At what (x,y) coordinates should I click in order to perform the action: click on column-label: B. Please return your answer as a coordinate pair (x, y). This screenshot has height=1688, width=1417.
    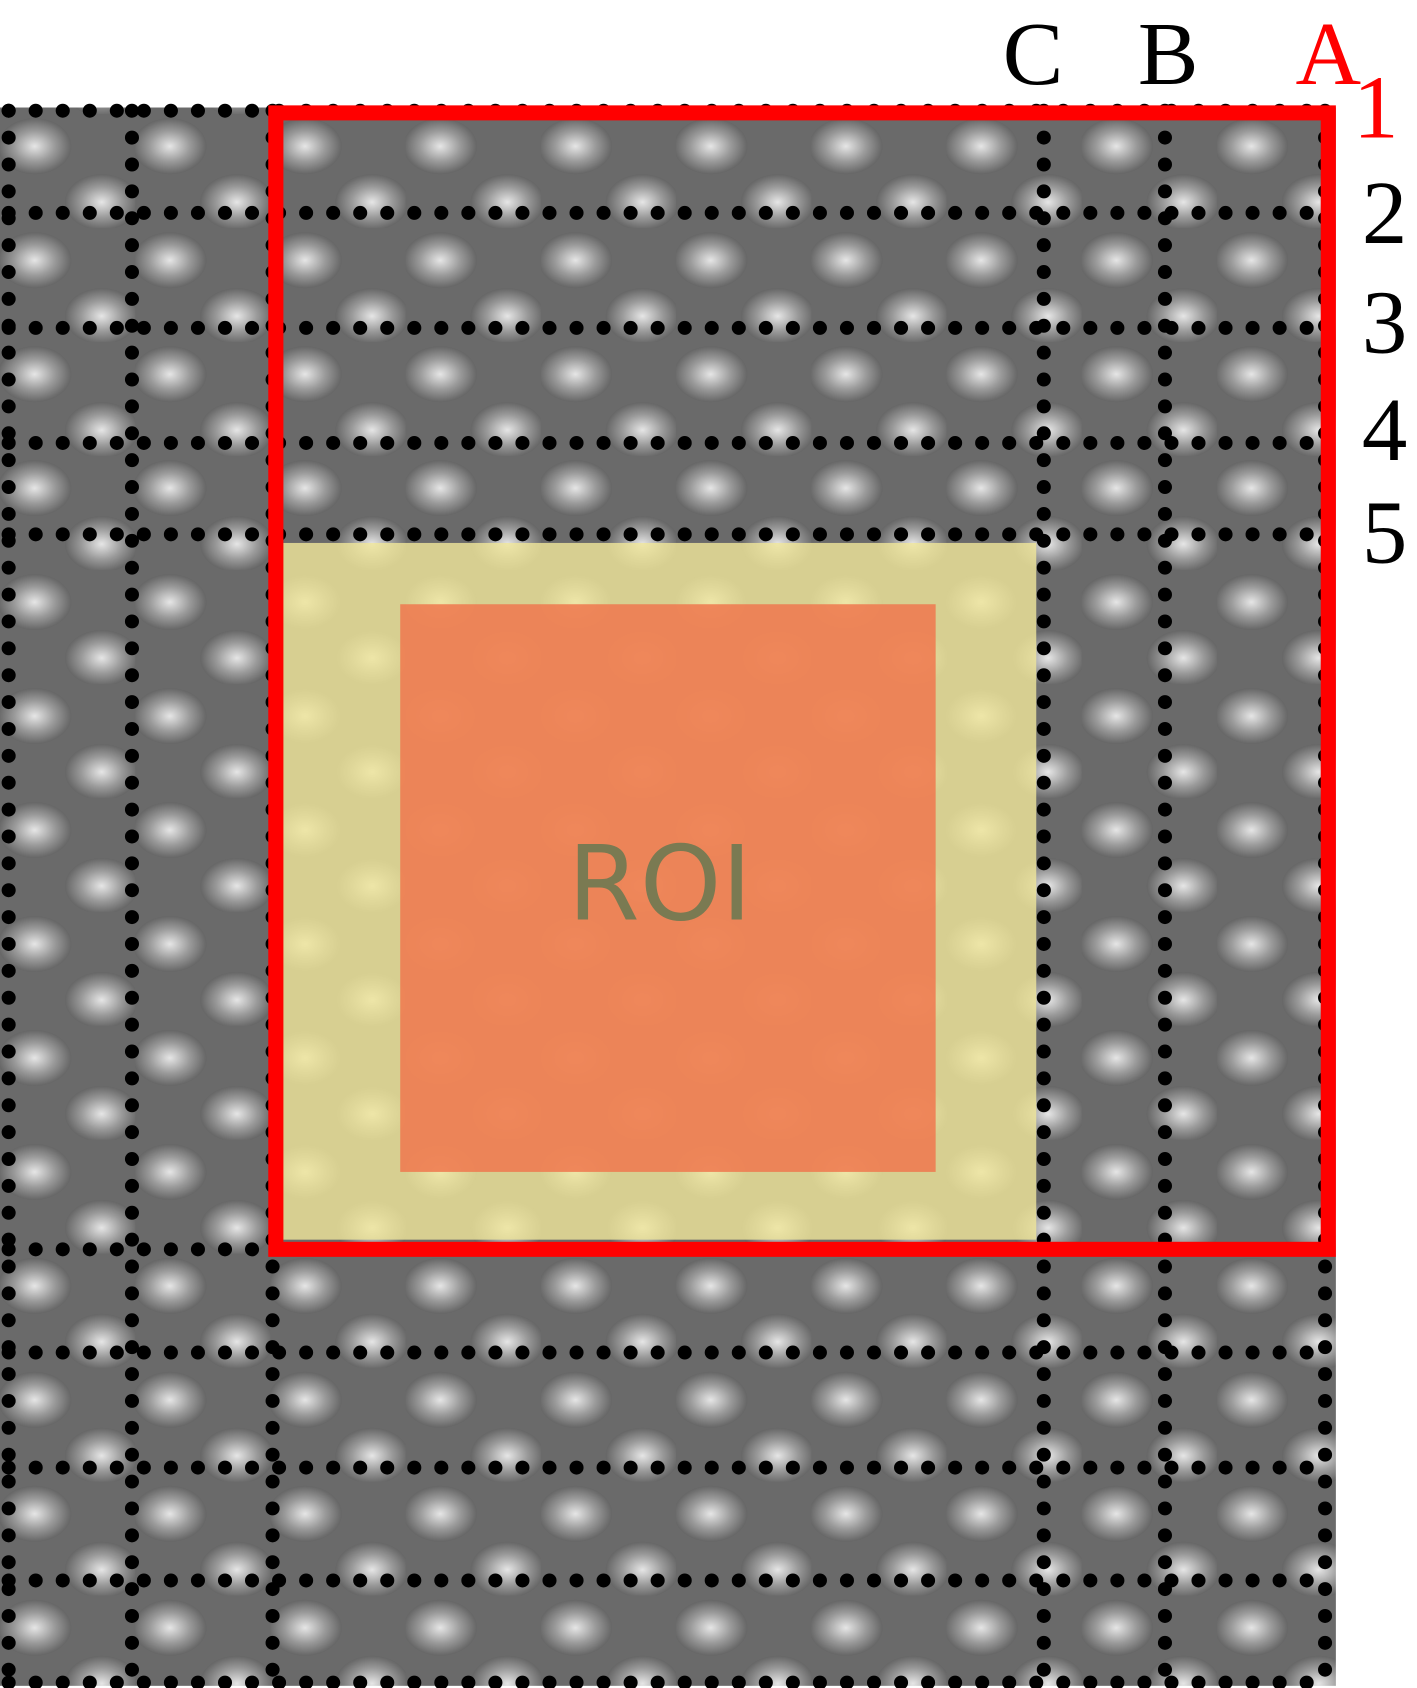
    Looking at the image, I should click on (1168, 53).